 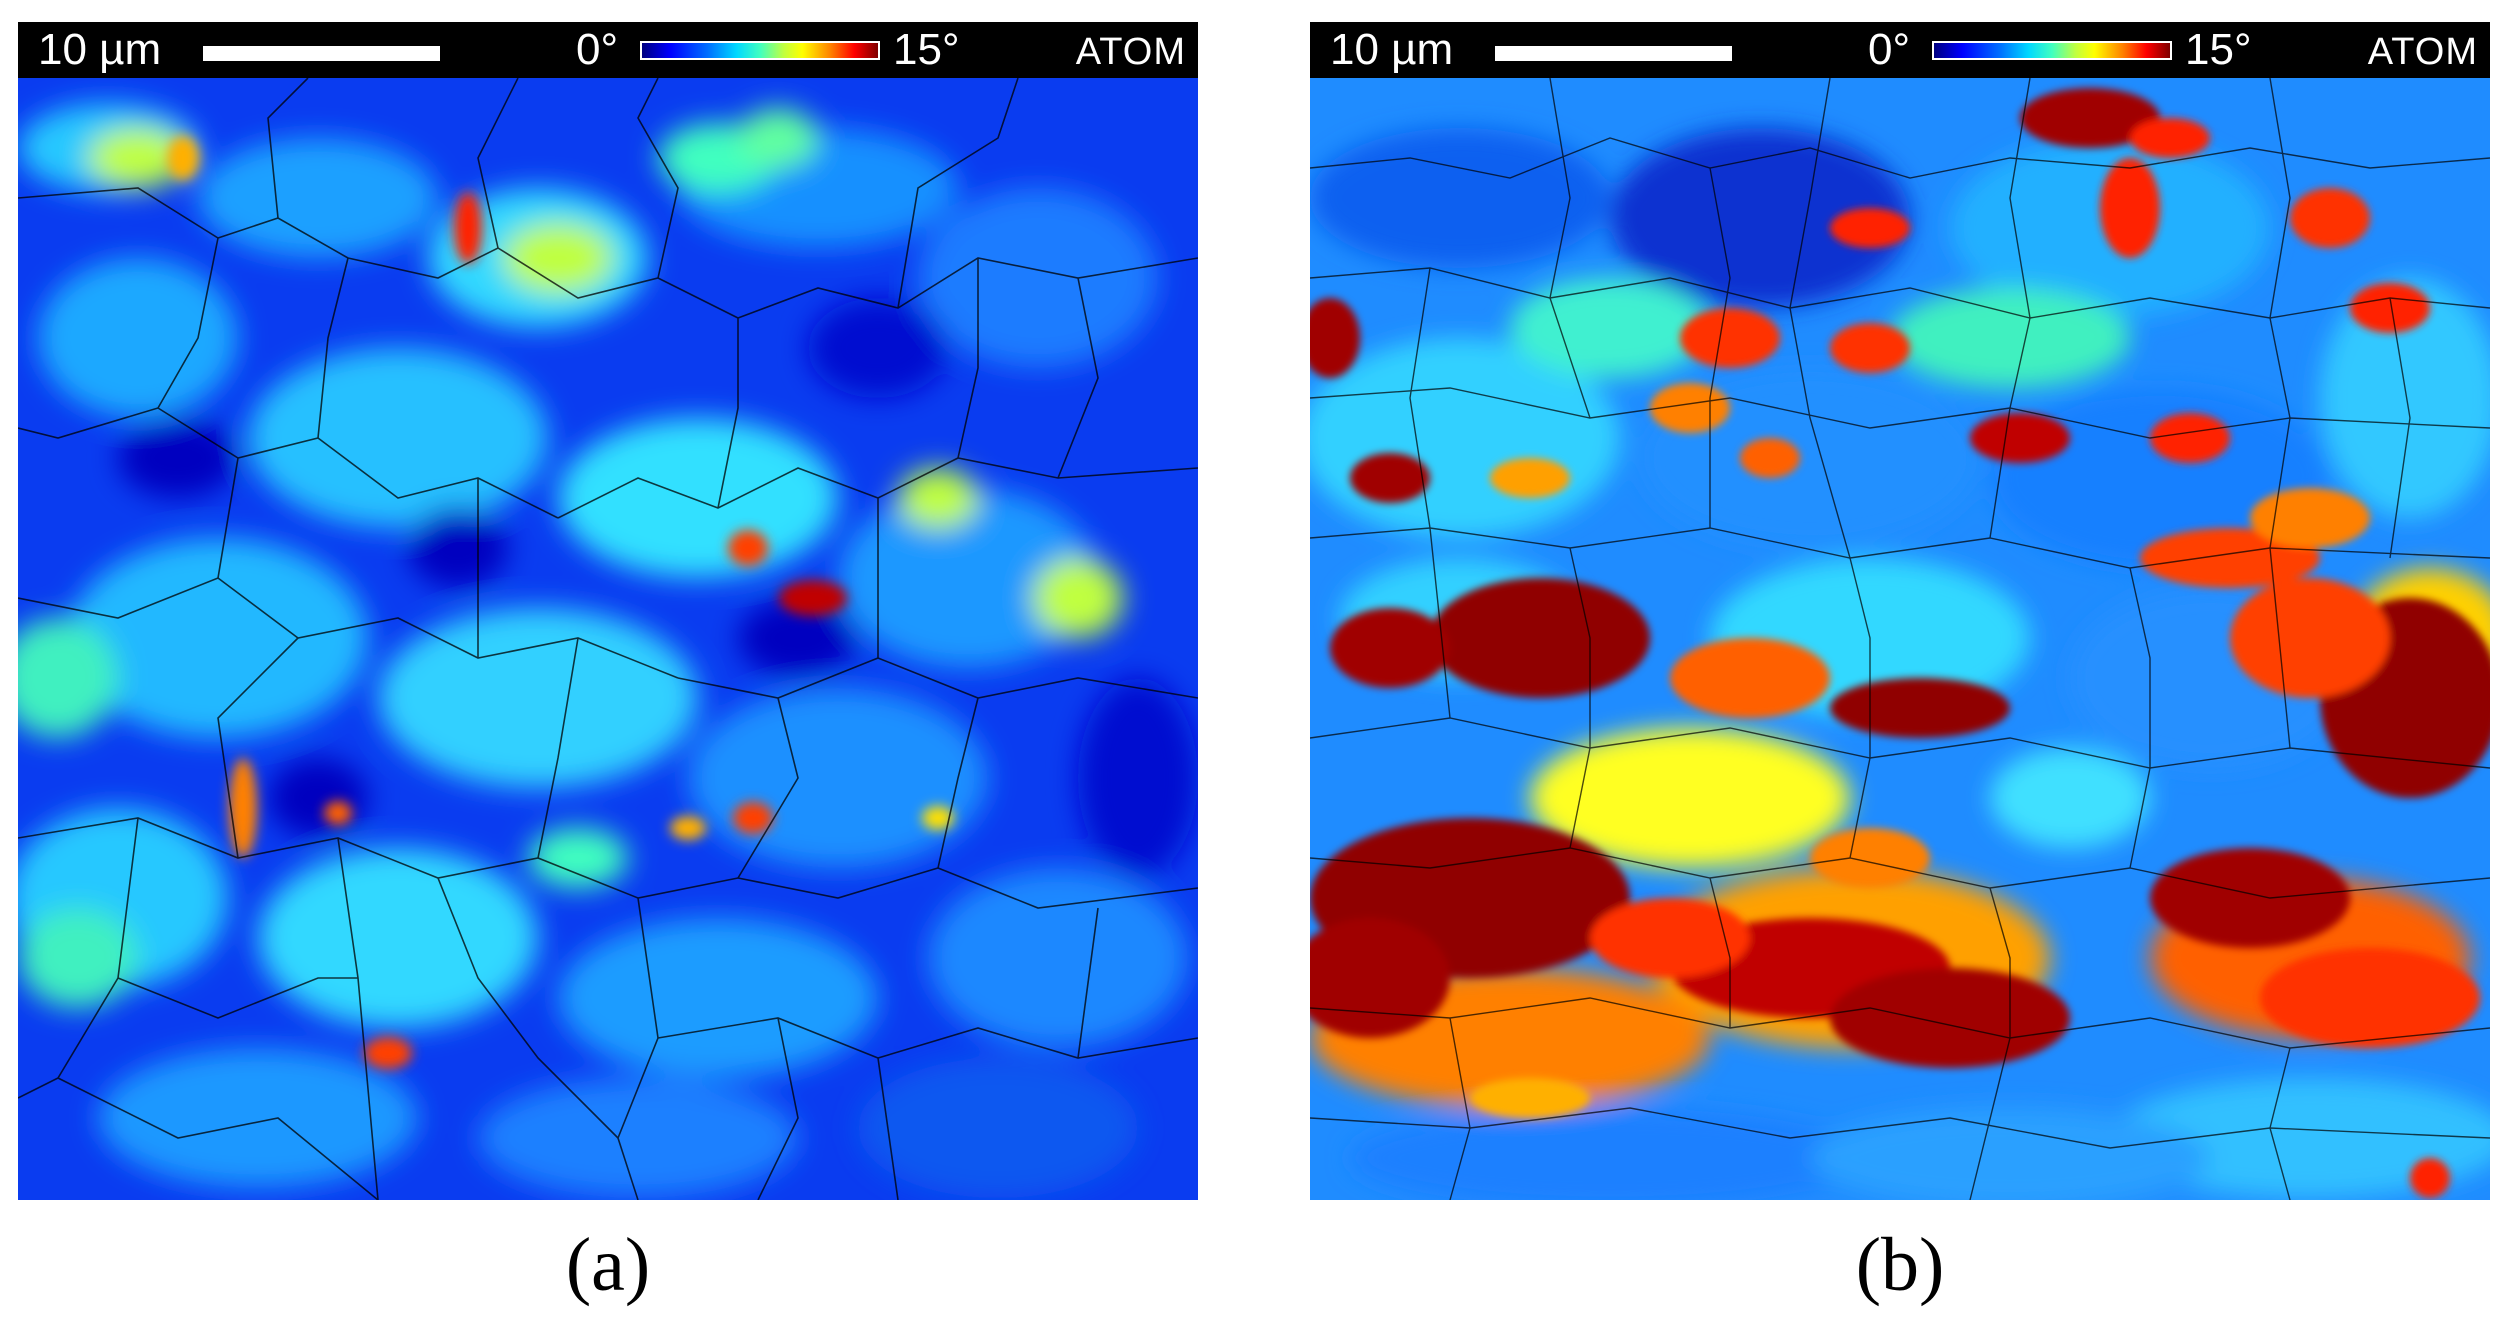 I want to click on panel-caption-a: (a), so click(x=608, y=1265).